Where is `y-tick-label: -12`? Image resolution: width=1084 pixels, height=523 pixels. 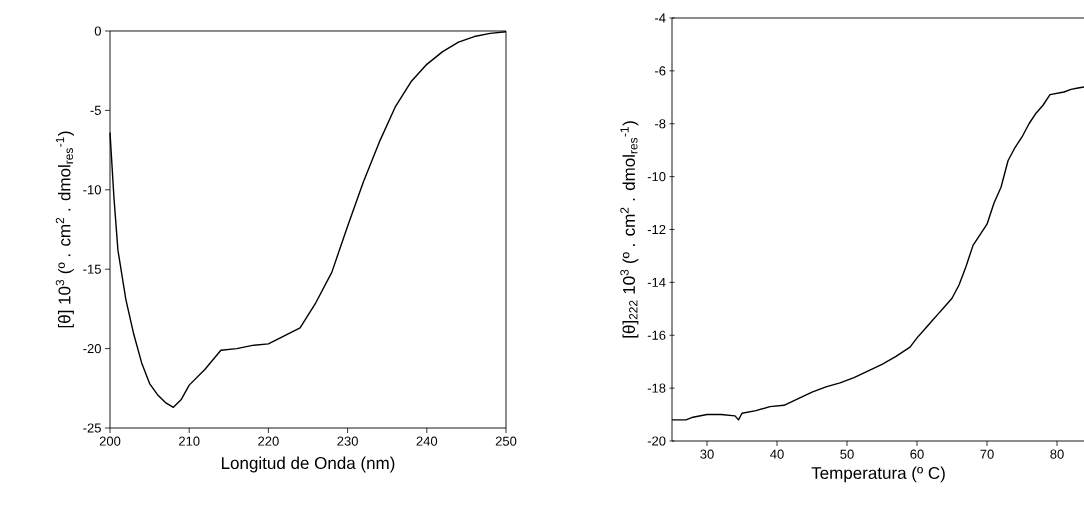
y-tick-label: -12 is located at coordinates (656, 229).